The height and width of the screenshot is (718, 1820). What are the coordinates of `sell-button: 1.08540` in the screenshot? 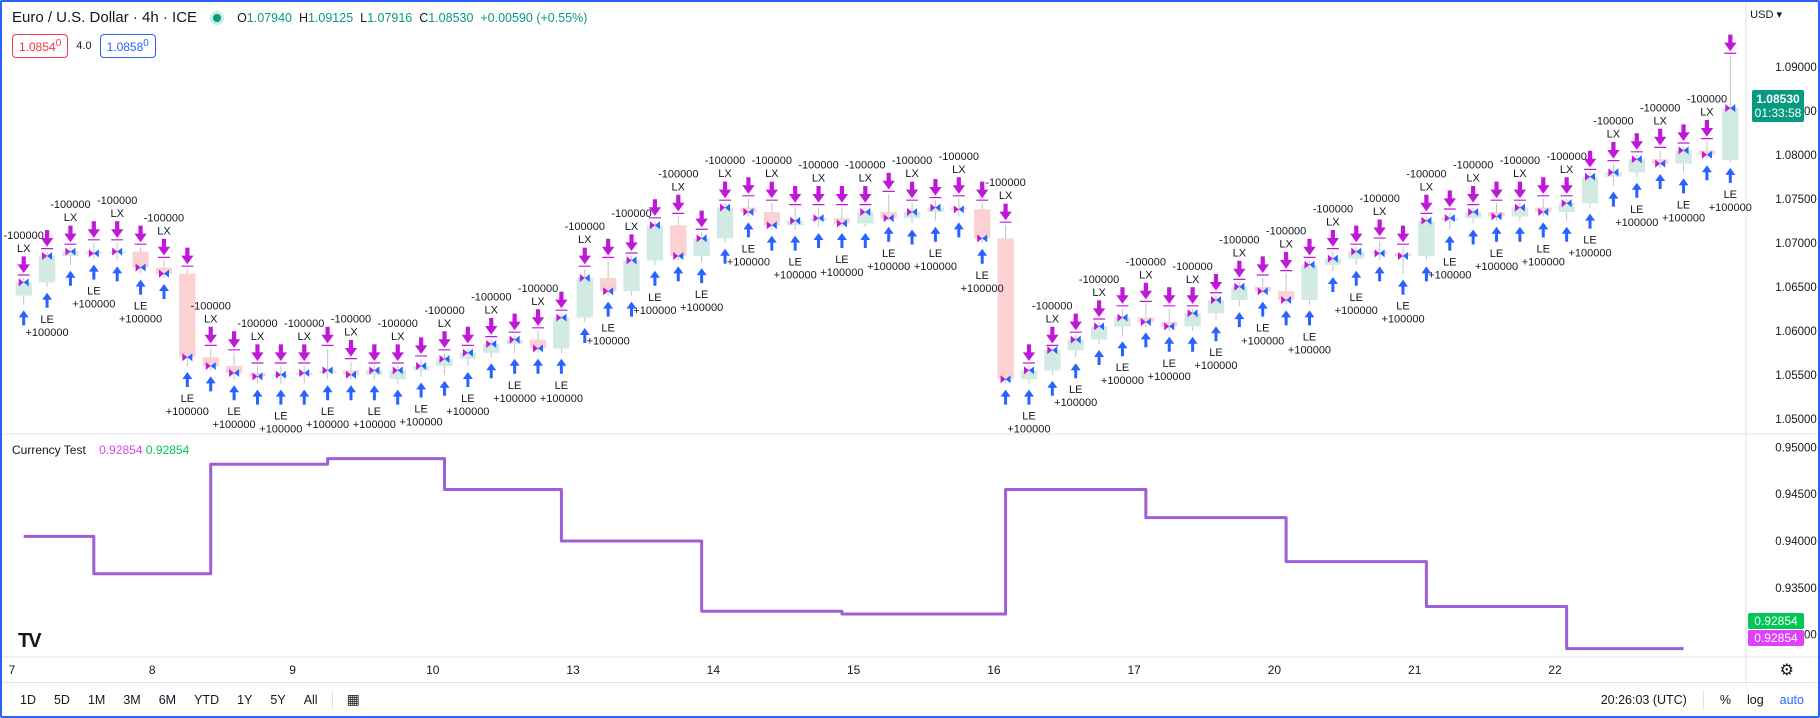 It's located at (40, 46).